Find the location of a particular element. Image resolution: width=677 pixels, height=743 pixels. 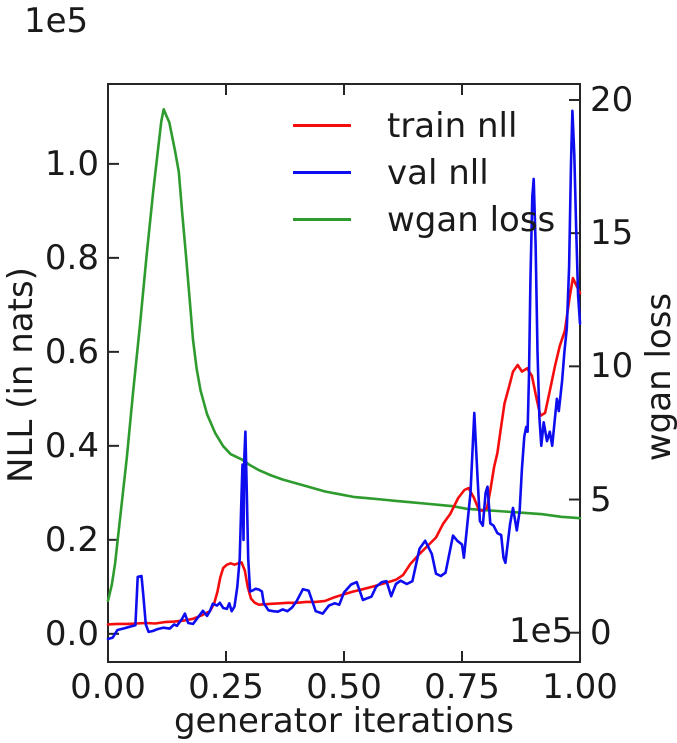

y-left-tick-label: 0.4 is located at coordinates (71, 445).